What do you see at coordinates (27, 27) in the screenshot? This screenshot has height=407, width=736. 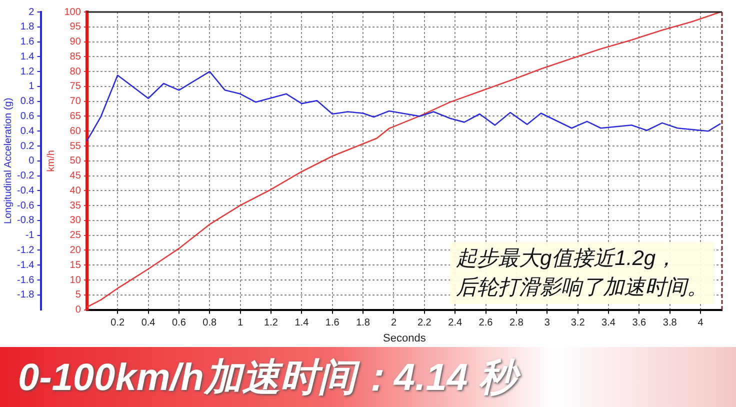 I see `y-tick-label: 1.8` at bounding box center [27, 27].